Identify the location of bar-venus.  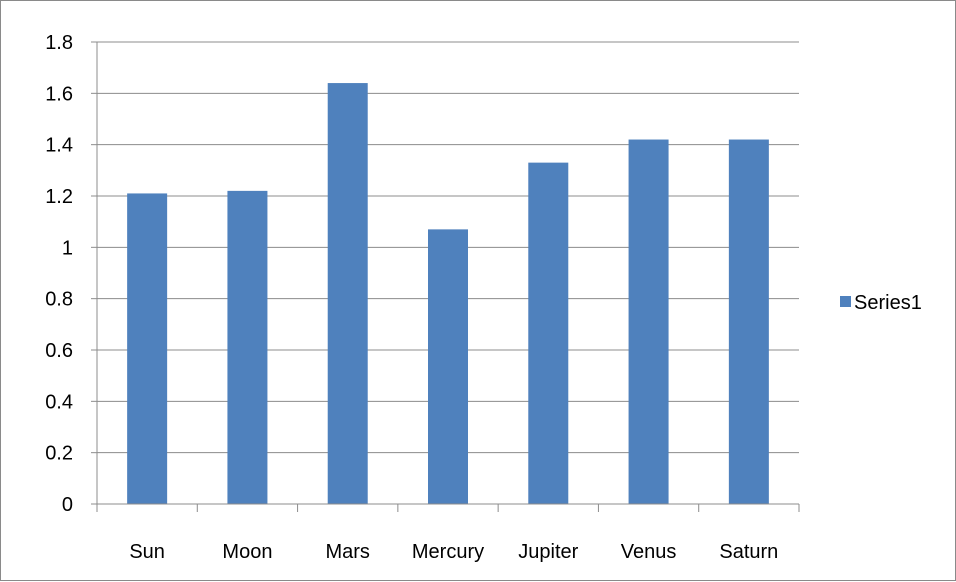
(648, 322).